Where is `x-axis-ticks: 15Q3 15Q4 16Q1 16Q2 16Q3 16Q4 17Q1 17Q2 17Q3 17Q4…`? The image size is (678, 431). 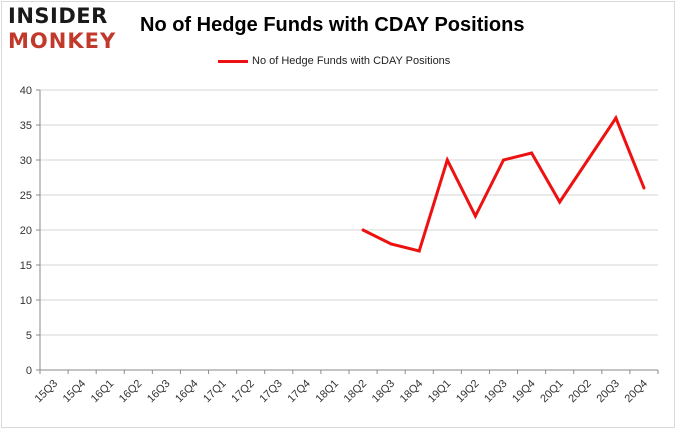 x-axis-ticks: 15Q3 15Q4 16Q1 16Q2 16Q3 16Q4 17Q1 17Q2 17Q3 17Q4… is located at coordinates (346, 388).